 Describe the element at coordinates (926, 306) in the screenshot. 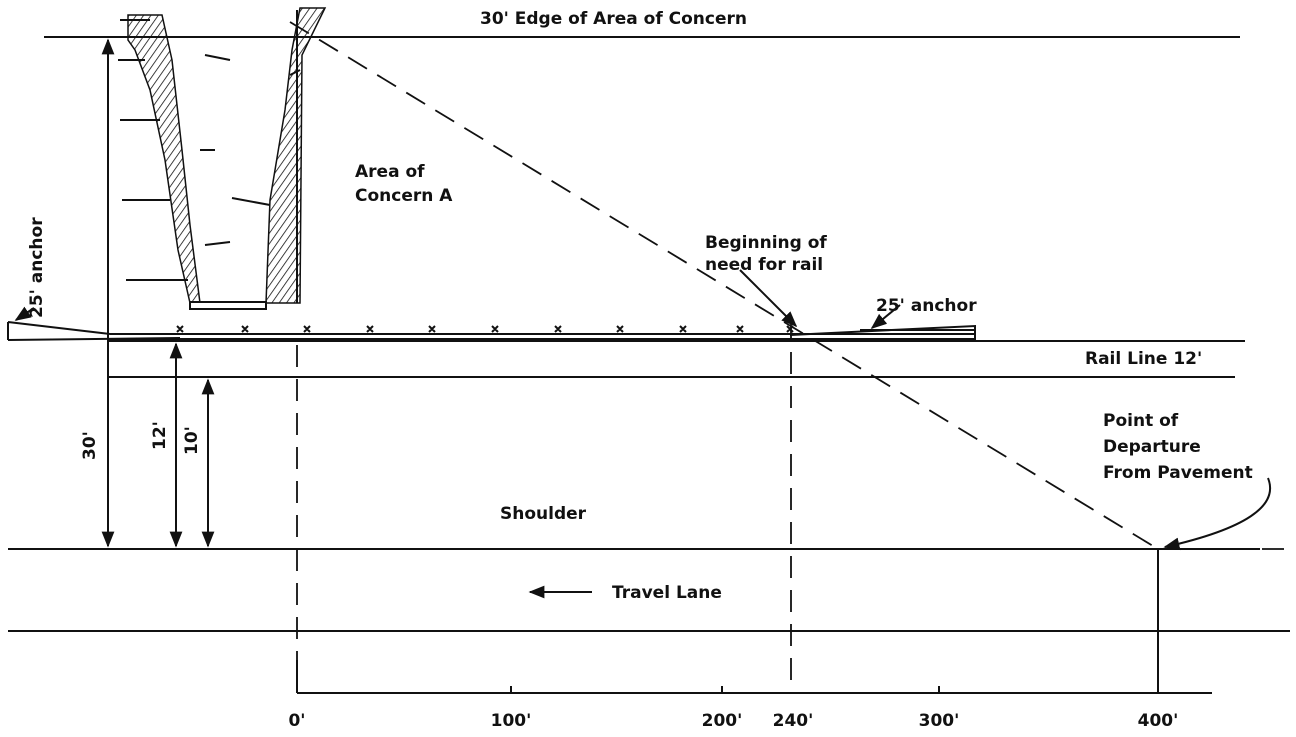

I see `right-anchor-label: 25' anchor` at that location.